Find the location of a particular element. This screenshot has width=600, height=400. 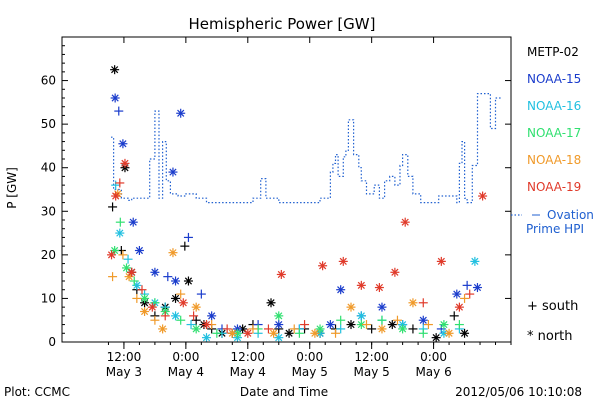

legend-noaa-19: NOAA-19 is located at coordinates (554, 187).